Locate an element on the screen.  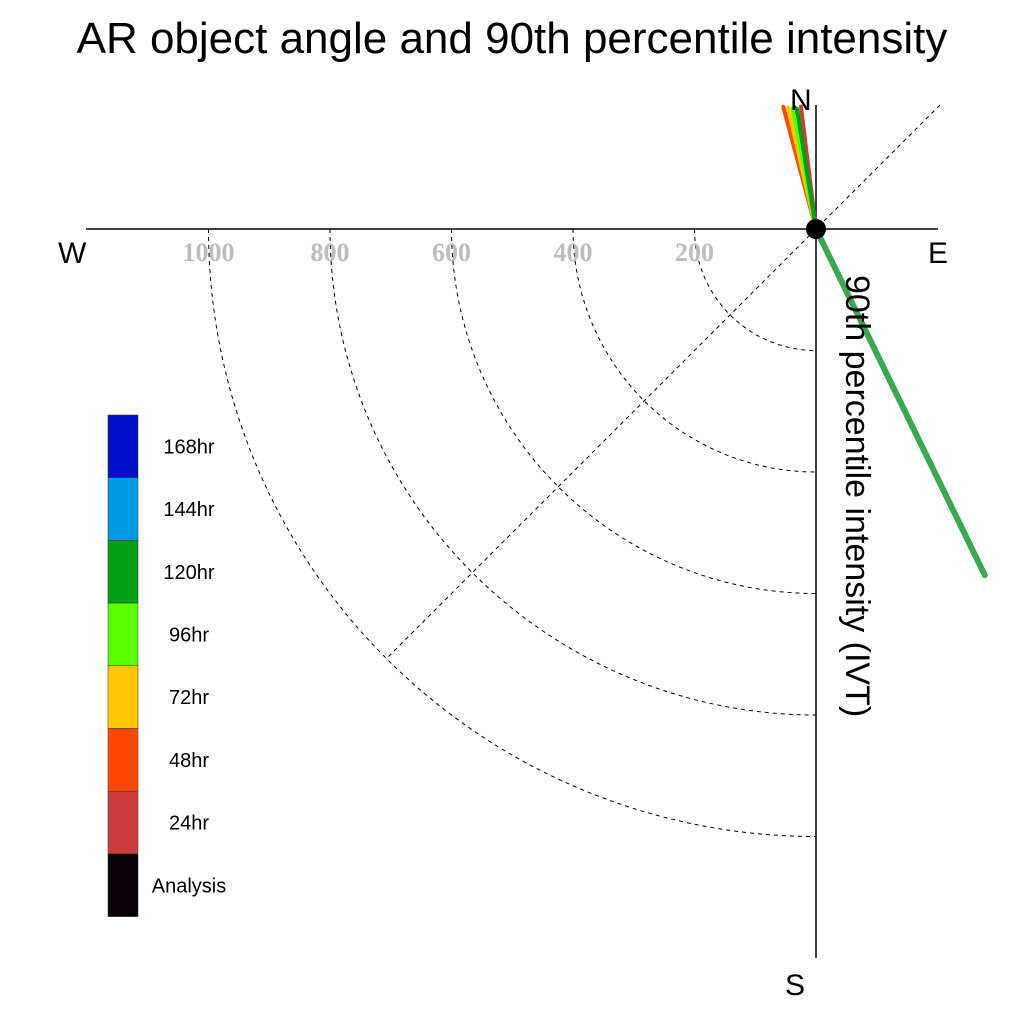
legend-label: 168hr is located at coordinates (188, 447).